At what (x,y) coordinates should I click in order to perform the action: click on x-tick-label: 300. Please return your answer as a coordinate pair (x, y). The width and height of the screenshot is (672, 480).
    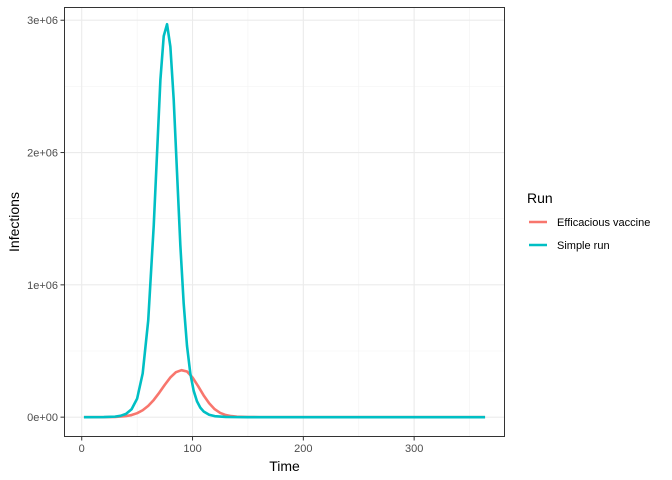
    Looking at the image, I should click on (414, 449).